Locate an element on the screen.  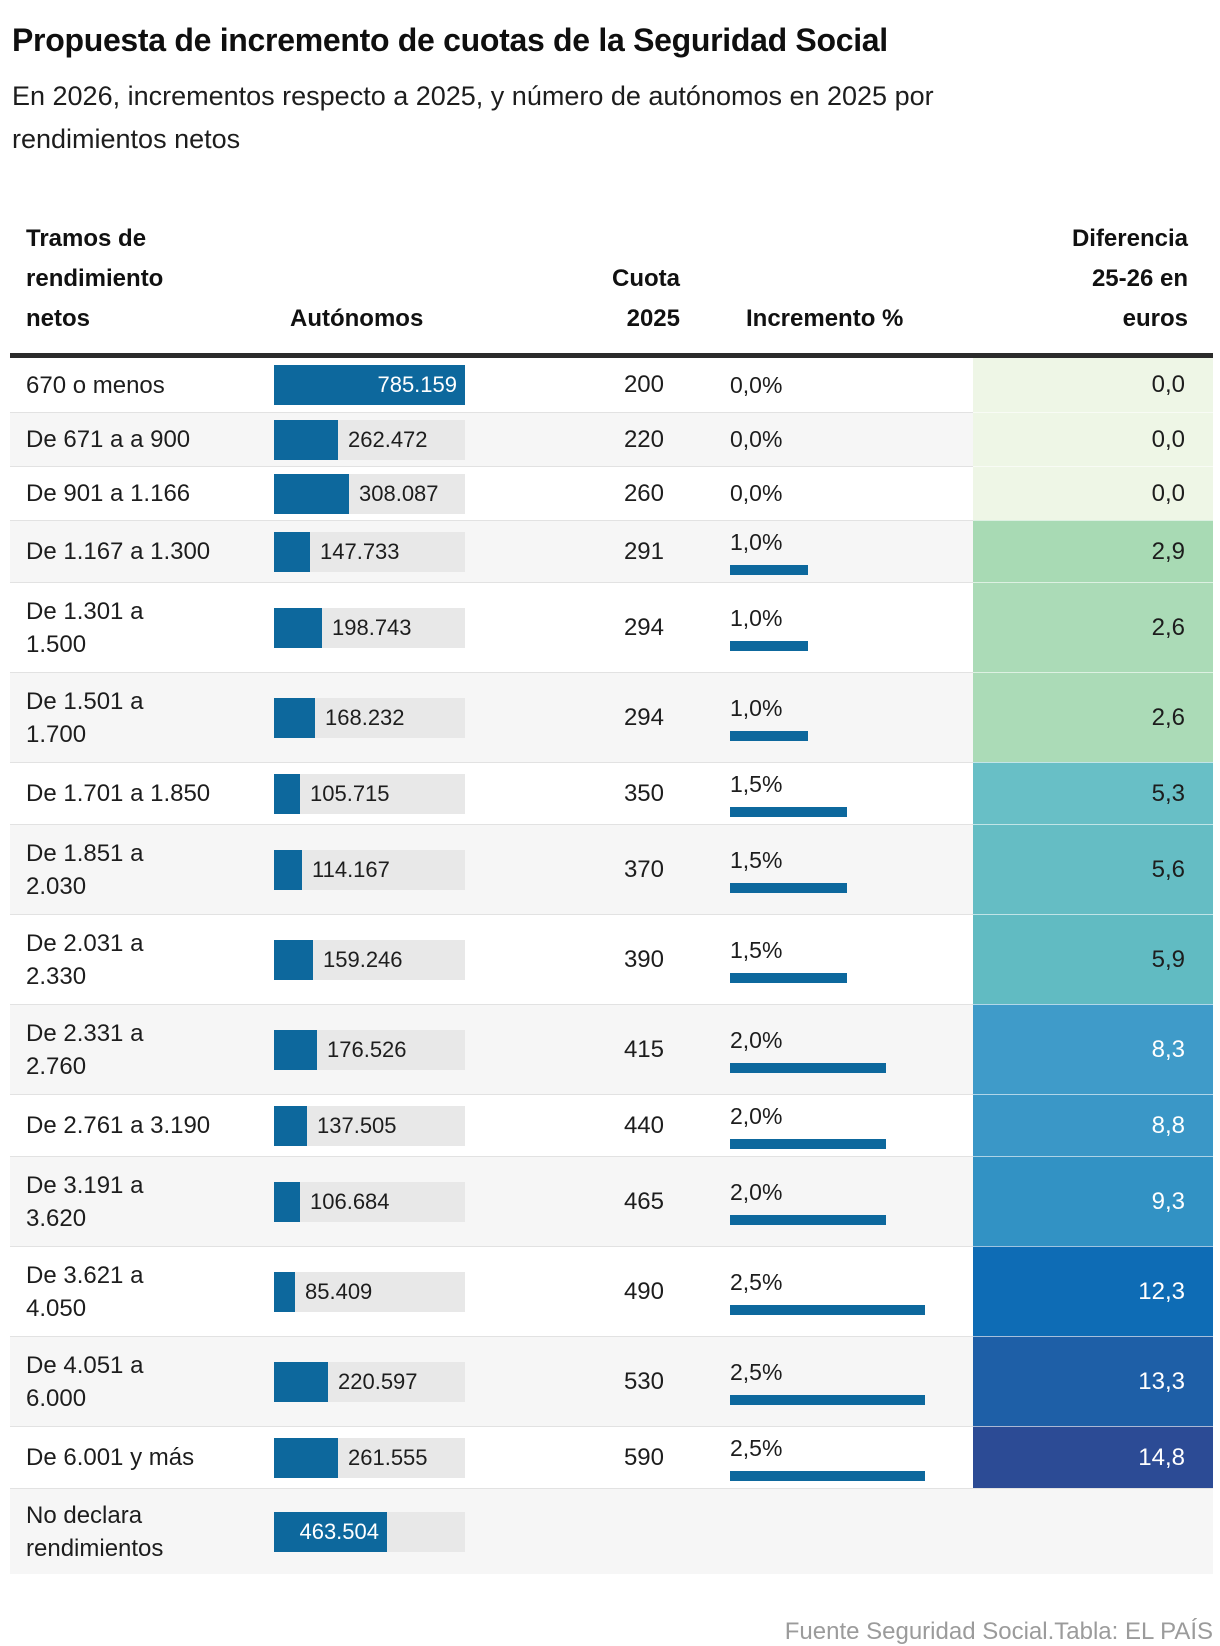
diferencia-cell: 8,3 is located at coordinates (1093, 1049).